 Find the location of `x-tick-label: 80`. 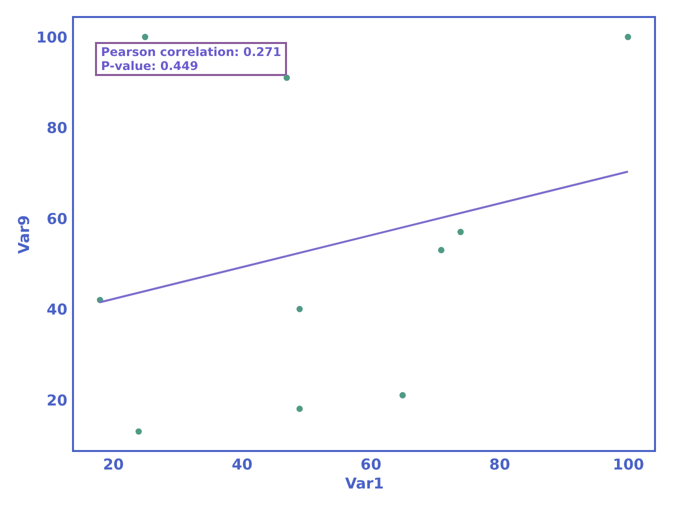

x-tick-label: 80 is located at coordinates (499, 465).